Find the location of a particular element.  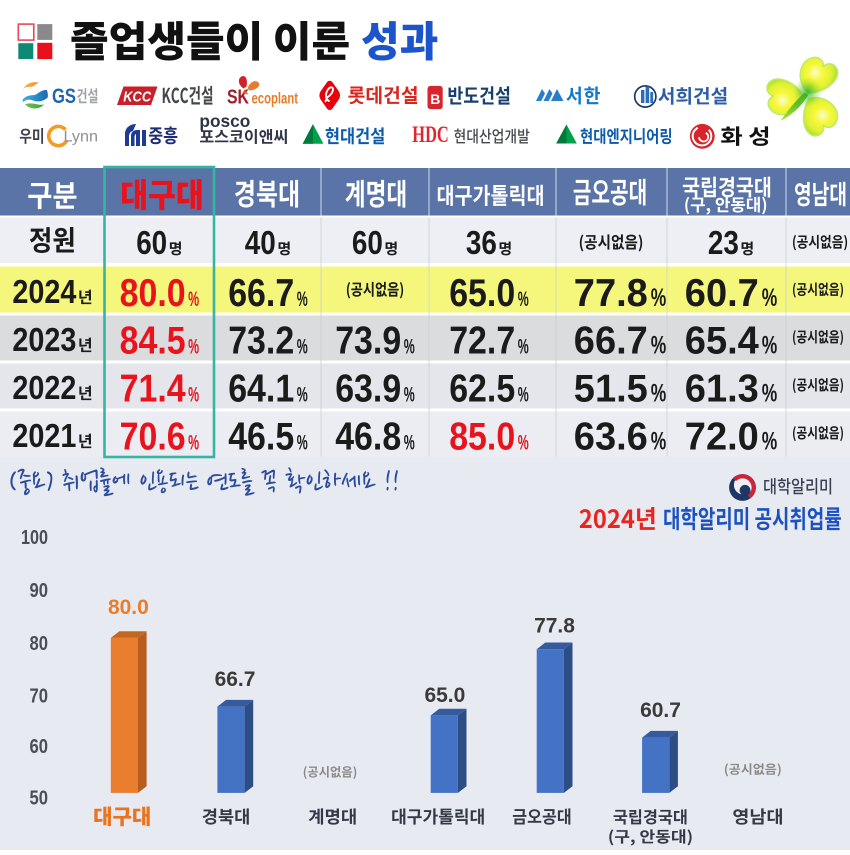

svg-text: Lynn is located at coordinates (81, 136).